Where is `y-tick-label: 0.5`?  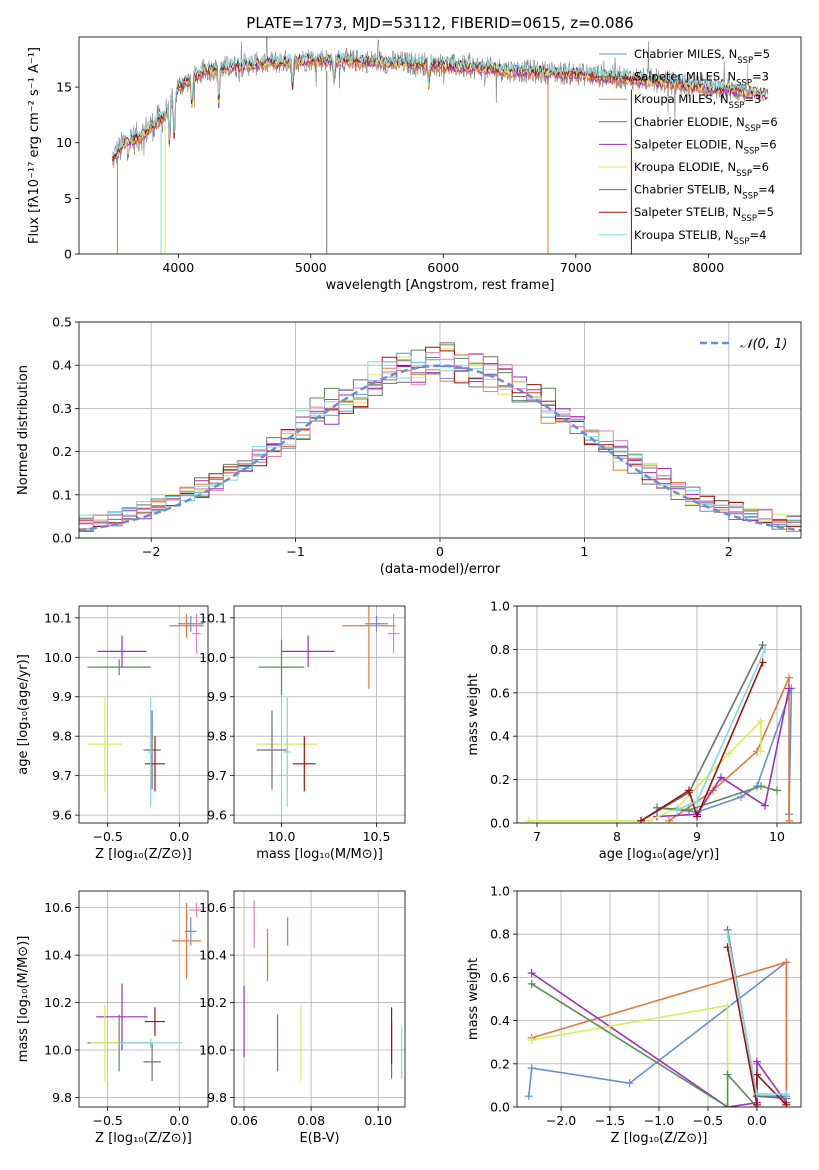 y-tick-label: 0.5 is located at coordinates (62, 322).